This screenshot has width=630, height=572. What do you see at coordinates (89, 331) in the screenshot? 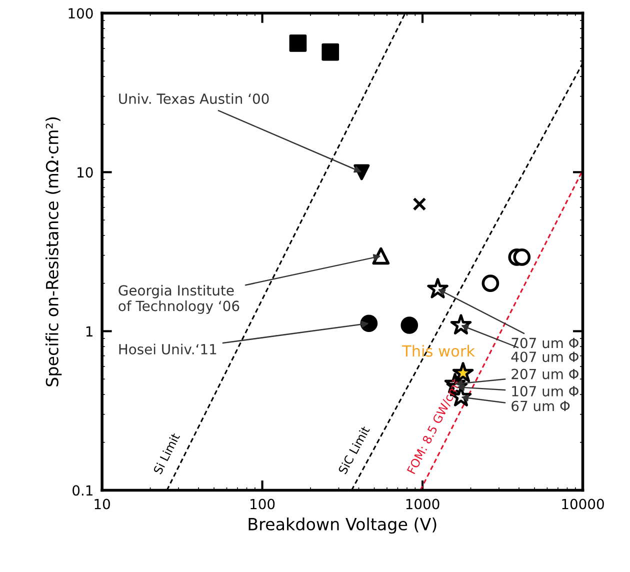
I see `y-tick-label: 1` at bounding box center [89, 331].